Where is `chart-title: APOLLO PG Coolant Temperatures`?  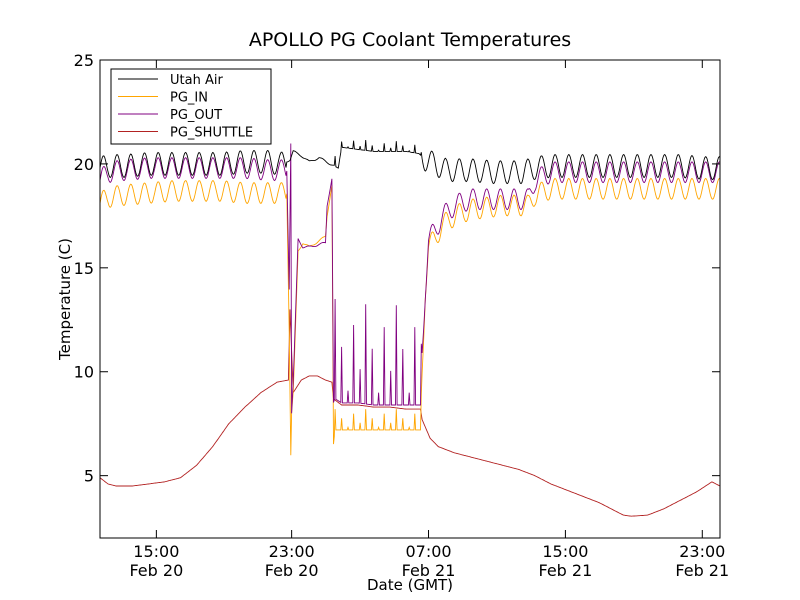 chart-title: APOLLO PG Coolant Temperatures is located at coordinates (410, 40).